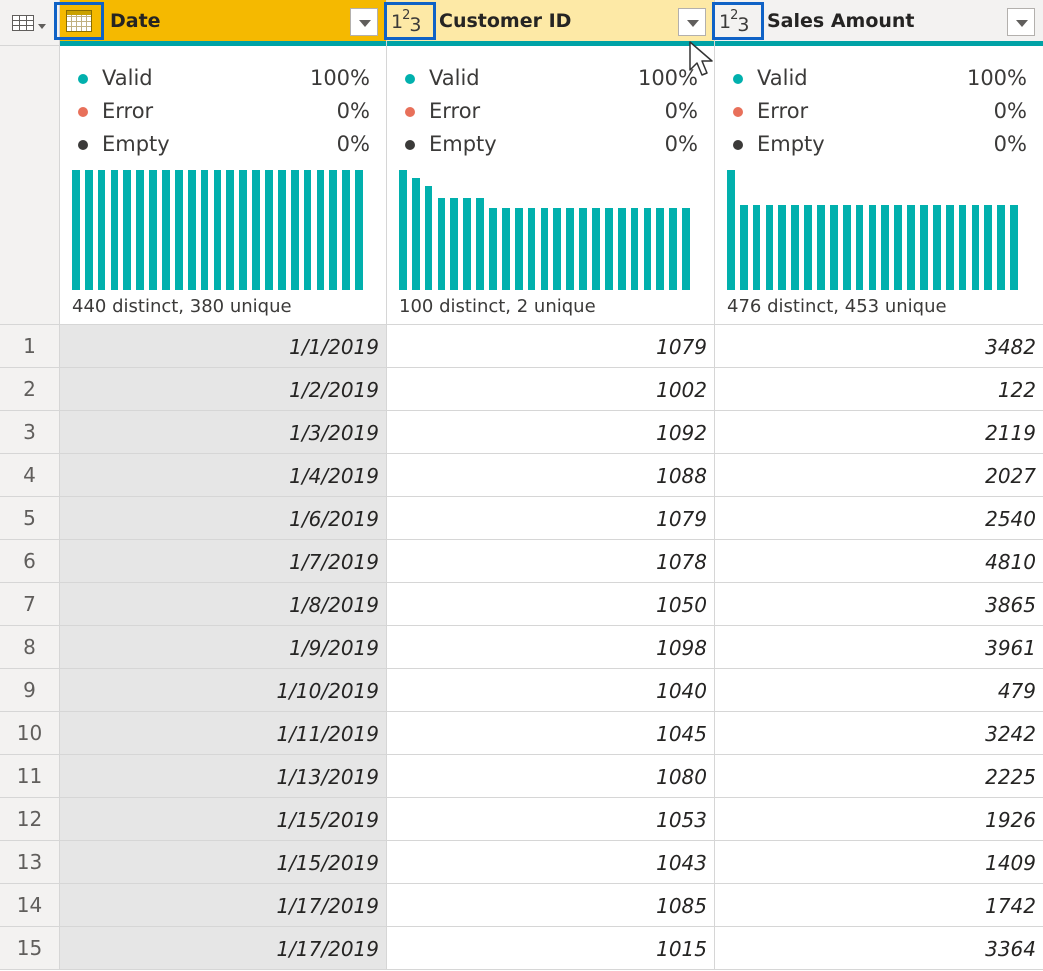 The height and width of the screenshot is (971, 1043). Describe the element at coordinates (551, 604) in the screenshot. I see `customer-id-cell: 1050` at that location.